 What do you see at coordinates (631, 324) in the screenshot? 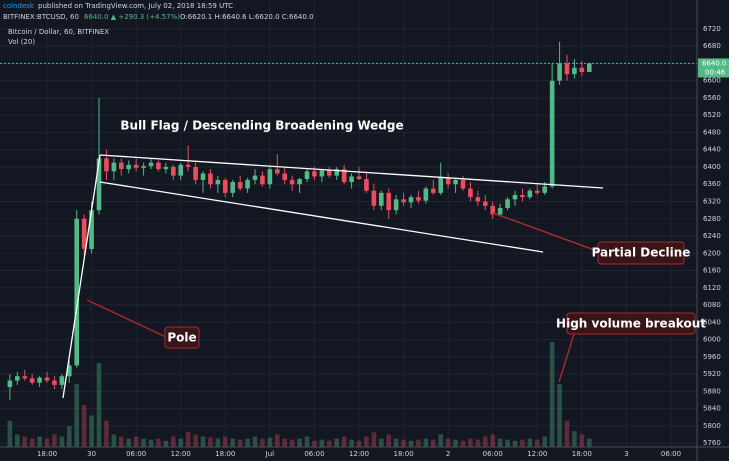
I see `annotation: High volume breakout` at bounding box center [631, 324].